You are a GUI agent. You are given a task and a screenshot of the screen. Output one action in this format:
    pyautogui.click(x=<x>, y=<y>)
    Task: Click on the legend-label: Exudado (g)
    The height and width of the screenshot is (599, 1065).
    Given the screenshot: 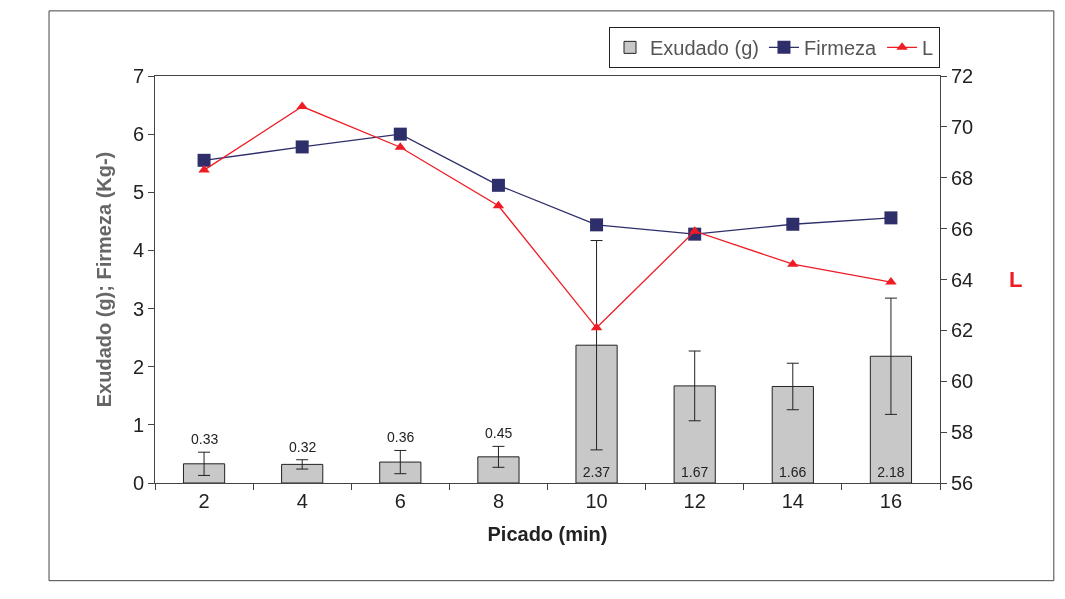 What is the action you would take?
    pyautogui.click(x=704, y=48)
    